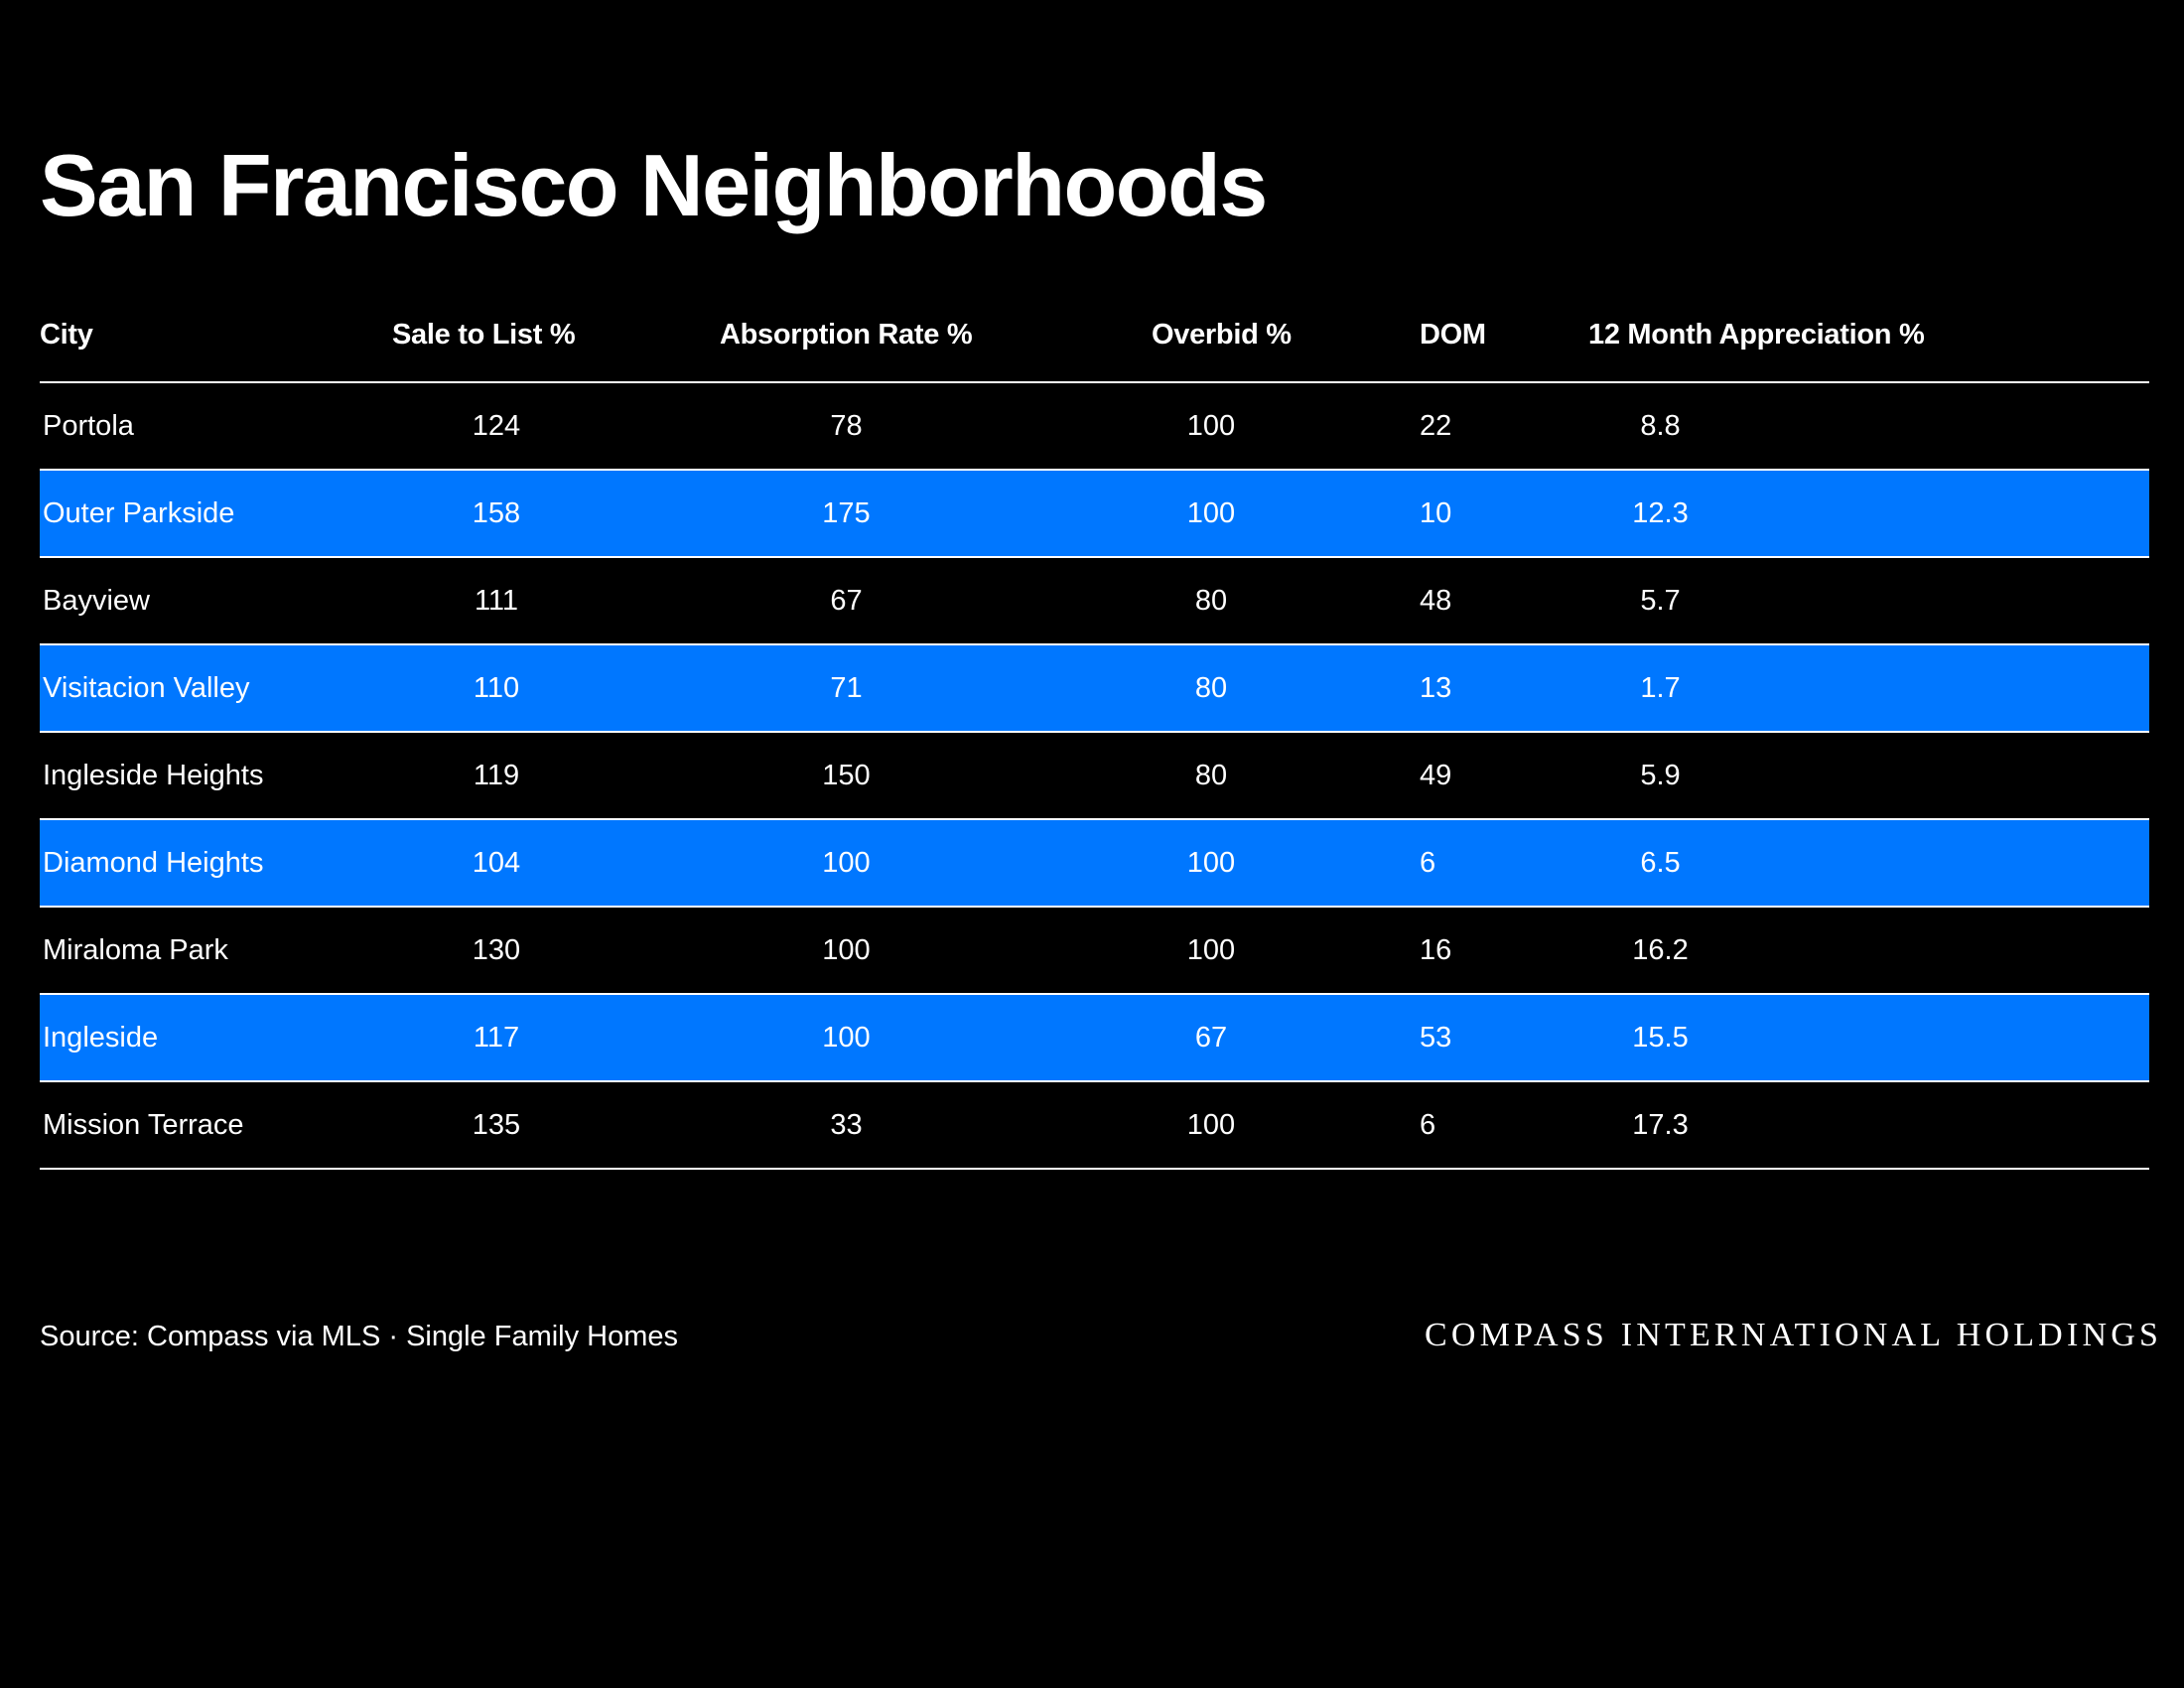 Image resolution: width=2184 pixels, height=1688 pixels. What do you see at coordinates (1504, 776) in the screenshot?
I see `cell-dom: 49` at bounding box center [1504, 776].